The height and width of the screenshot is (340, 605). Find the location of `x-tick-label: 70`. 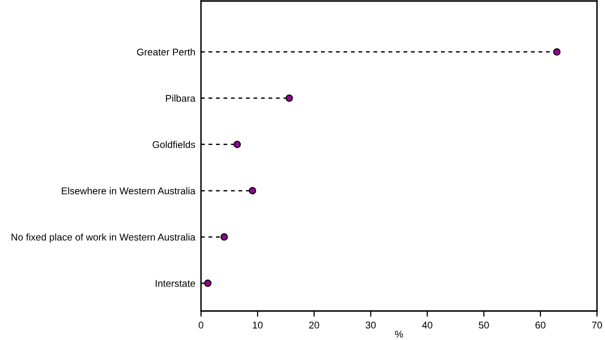

x-tick-label: 70 is located at coordinates (597, 325).